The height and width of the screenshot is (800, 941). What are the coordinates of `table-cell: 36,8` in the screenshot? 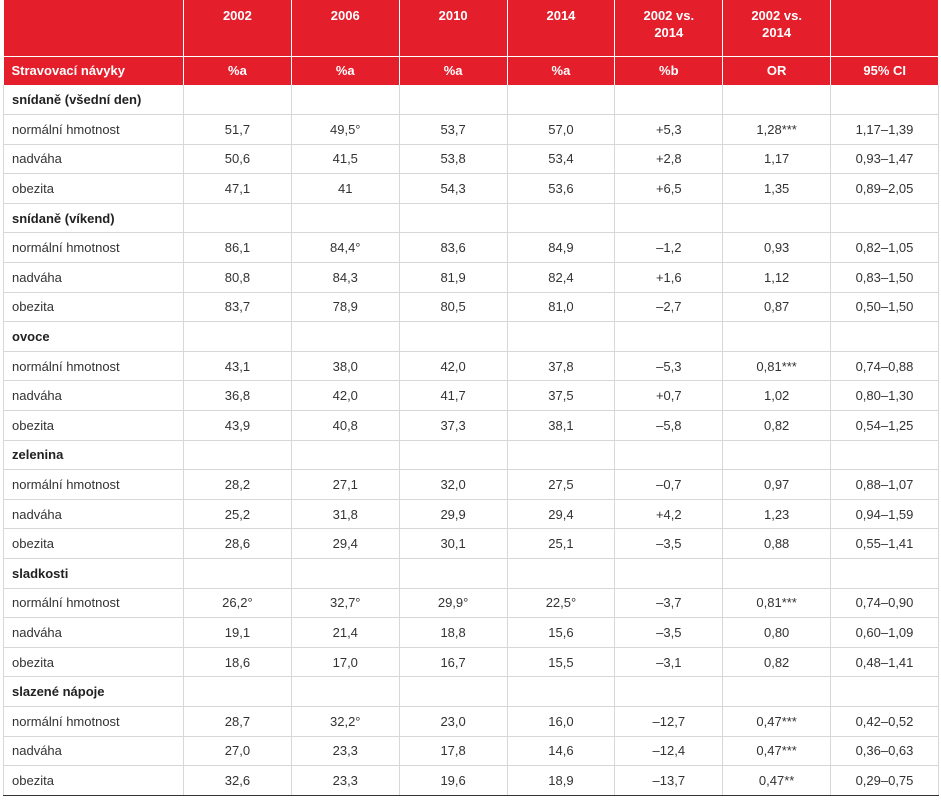 It's located at (237, 396).